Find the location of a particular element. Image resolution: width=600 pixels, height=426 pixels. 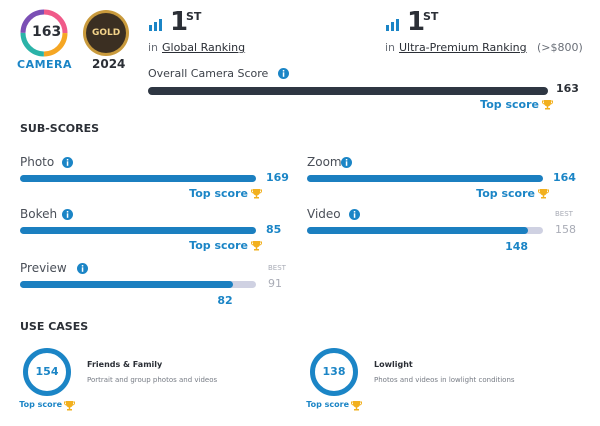

use-case-score: 154 is located at coordinates (47, 371).